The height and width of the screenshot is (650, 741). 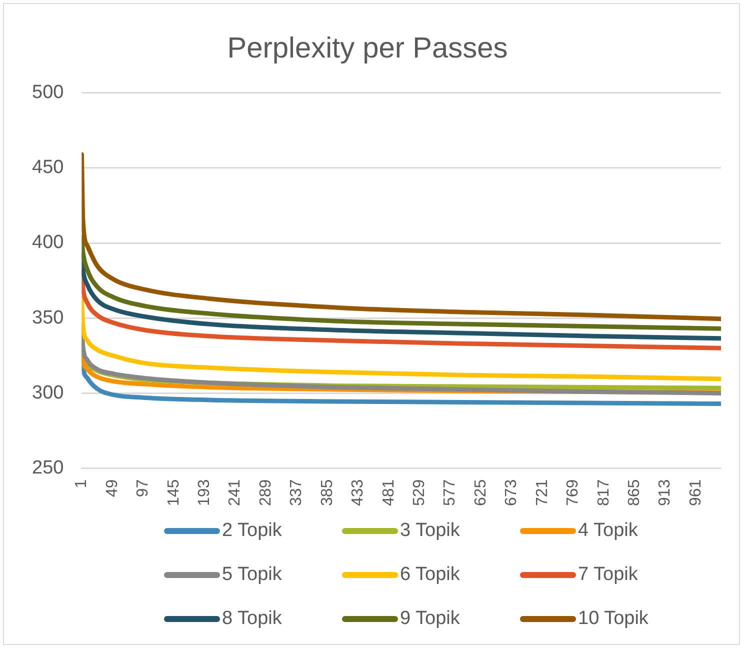 What do you see at coordinates (573, 492) in the screenshot?
I see `x-tick-label: 769` at bounding box center [573, 492].